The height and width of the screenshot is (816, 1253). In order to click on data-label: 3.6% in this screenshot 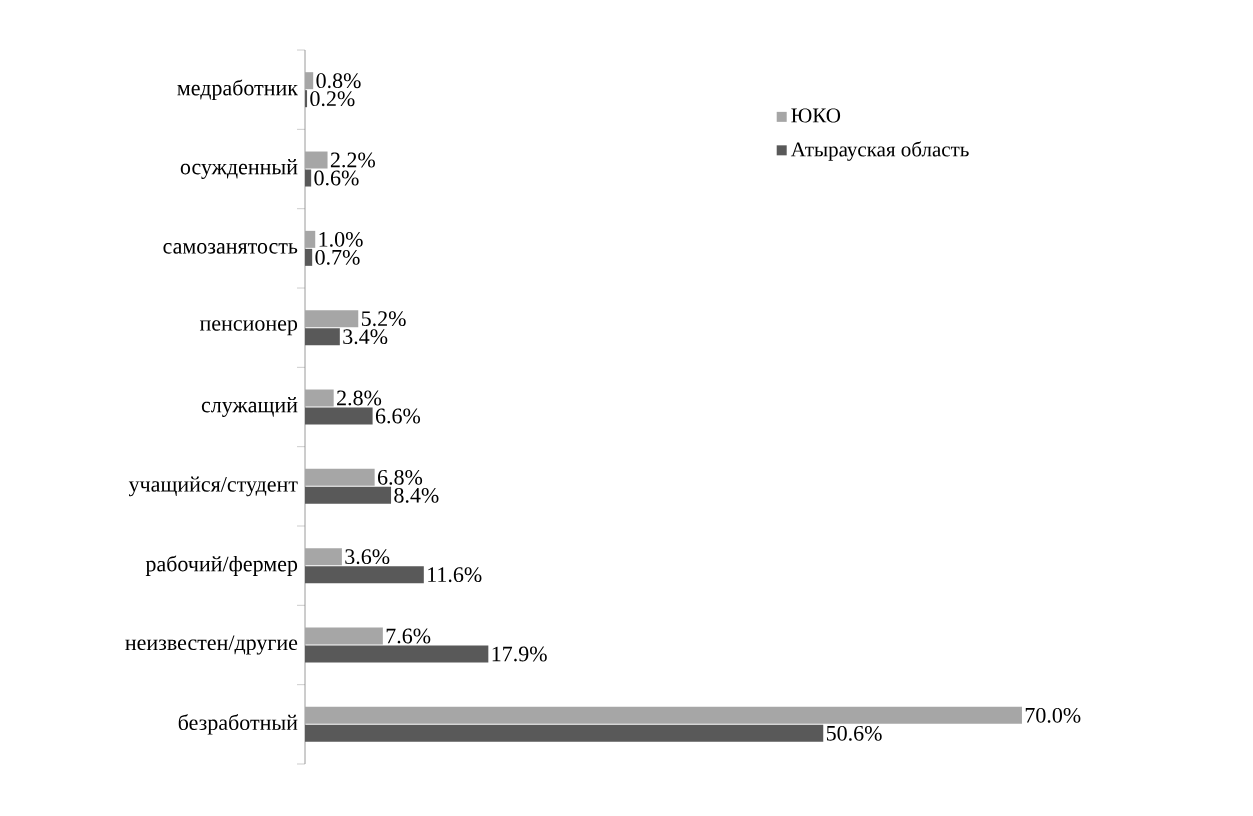, I will do `click(367, 557)`.